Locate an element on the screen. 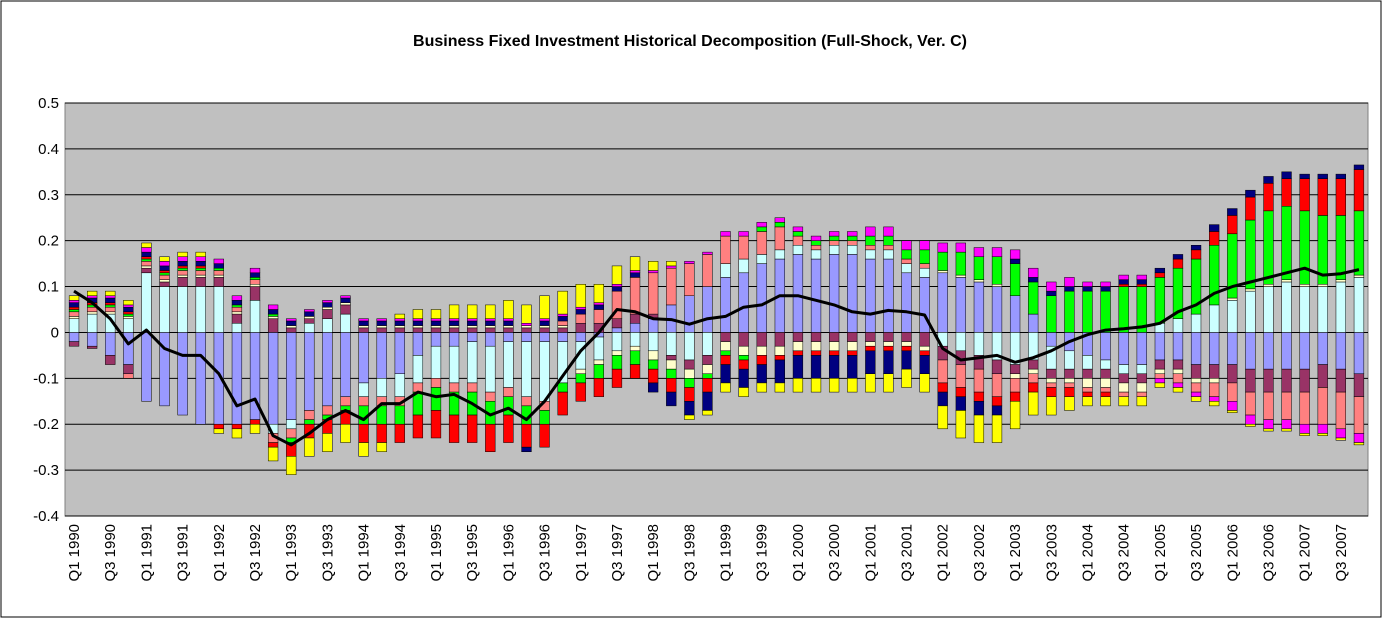  x-tick-label: Q3 1997 is located at coordinates (617, 553).